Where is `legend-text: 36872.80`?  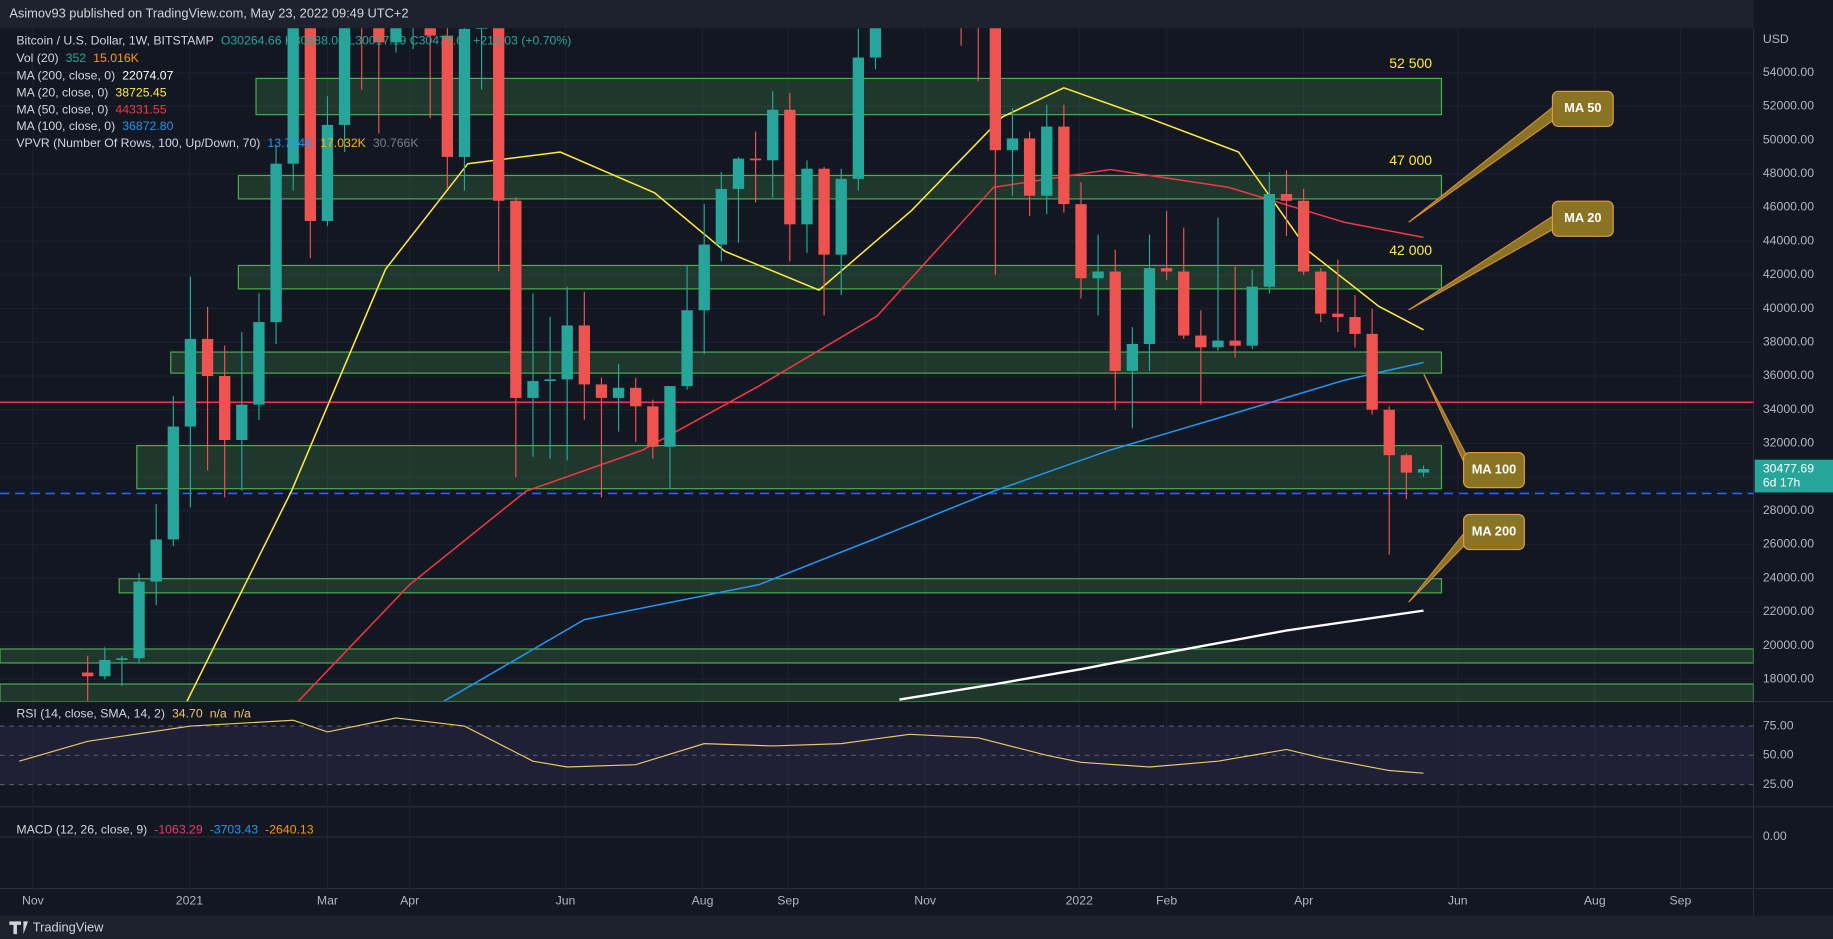
legend-text: 36872.80 is located at coordinates (147, 126).